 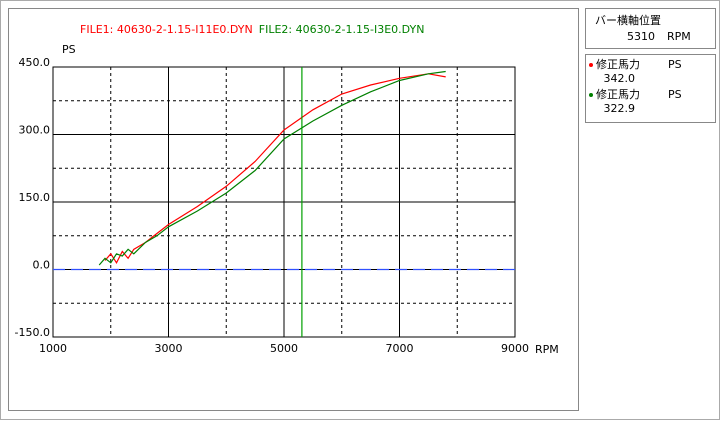 I want to click on cursor-title: バー横軸位置, so click(x=628, y=20).